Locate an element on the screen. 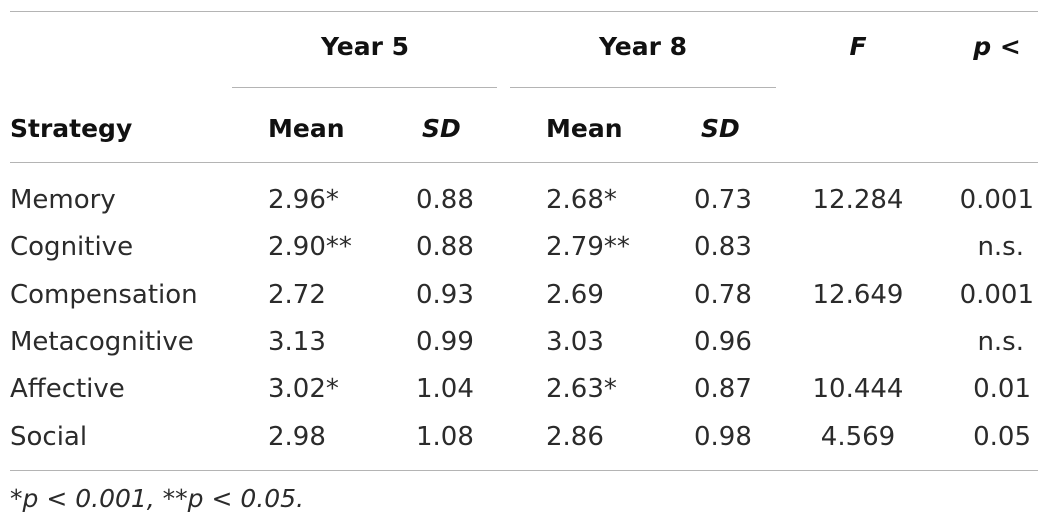 The image size is (1050, 526). header-year8-mean: Mean is located at coordinates (584, 128).